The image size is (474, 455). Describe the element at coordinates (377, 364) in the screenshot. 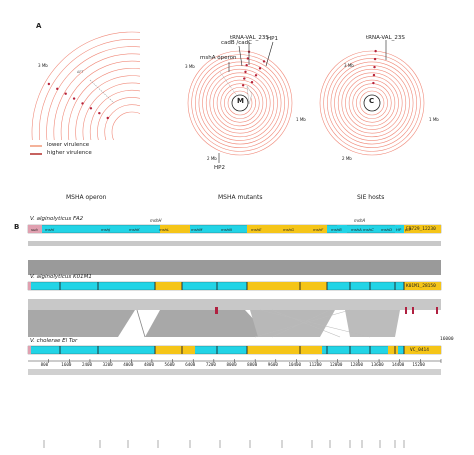

I see `ruler-label: 13600` at that location.